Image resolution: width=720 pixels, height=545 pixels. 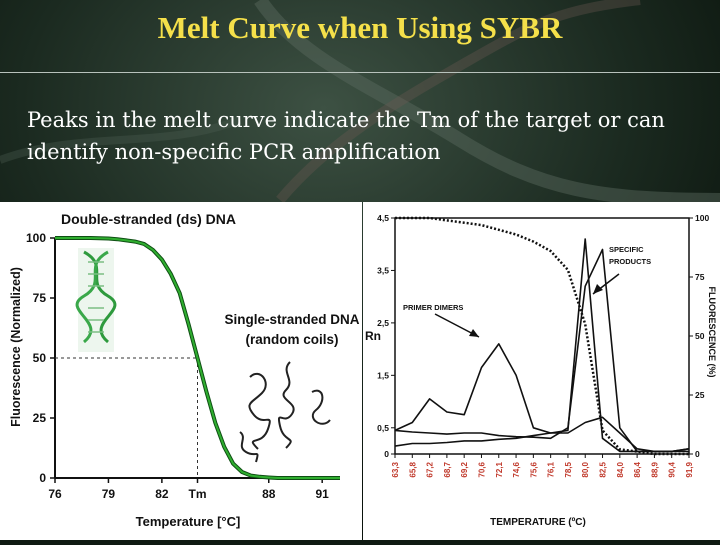 I want to click on ss-dna-annotation-line-1: Single-stranded DNA, so click(x=291, y=319).